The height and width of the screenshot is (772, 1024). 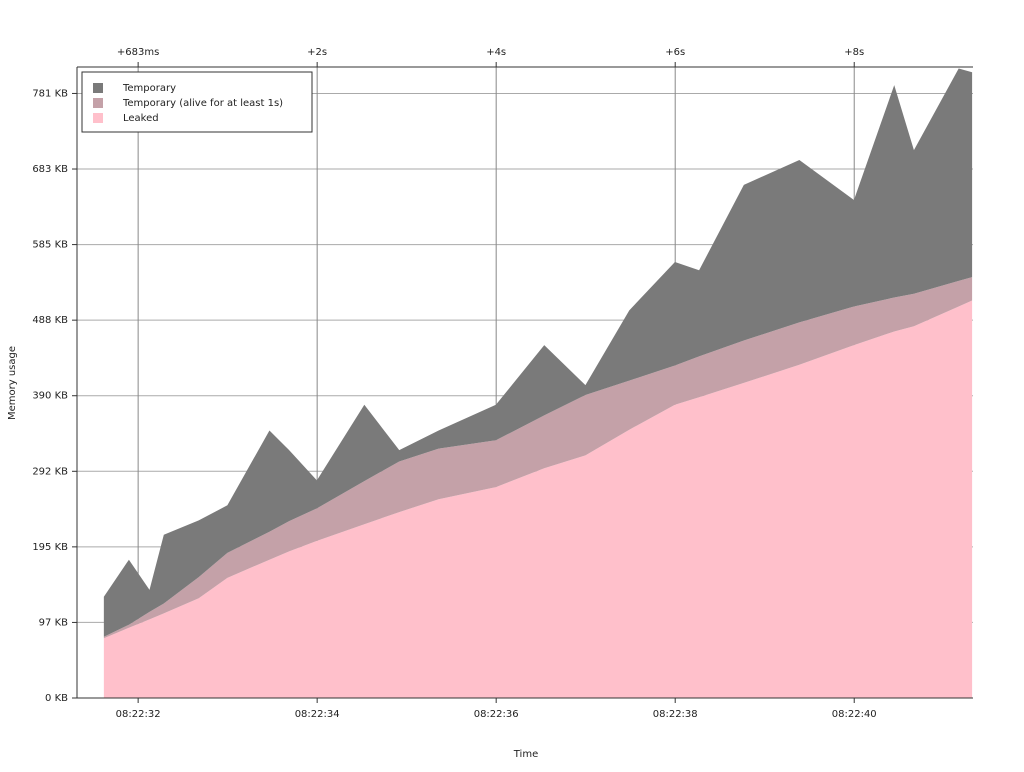 What do you see at coordinates (50, 547) in the screenshot?
I see `y-tick-label: 195 KB` at bounding box center [50, 547].